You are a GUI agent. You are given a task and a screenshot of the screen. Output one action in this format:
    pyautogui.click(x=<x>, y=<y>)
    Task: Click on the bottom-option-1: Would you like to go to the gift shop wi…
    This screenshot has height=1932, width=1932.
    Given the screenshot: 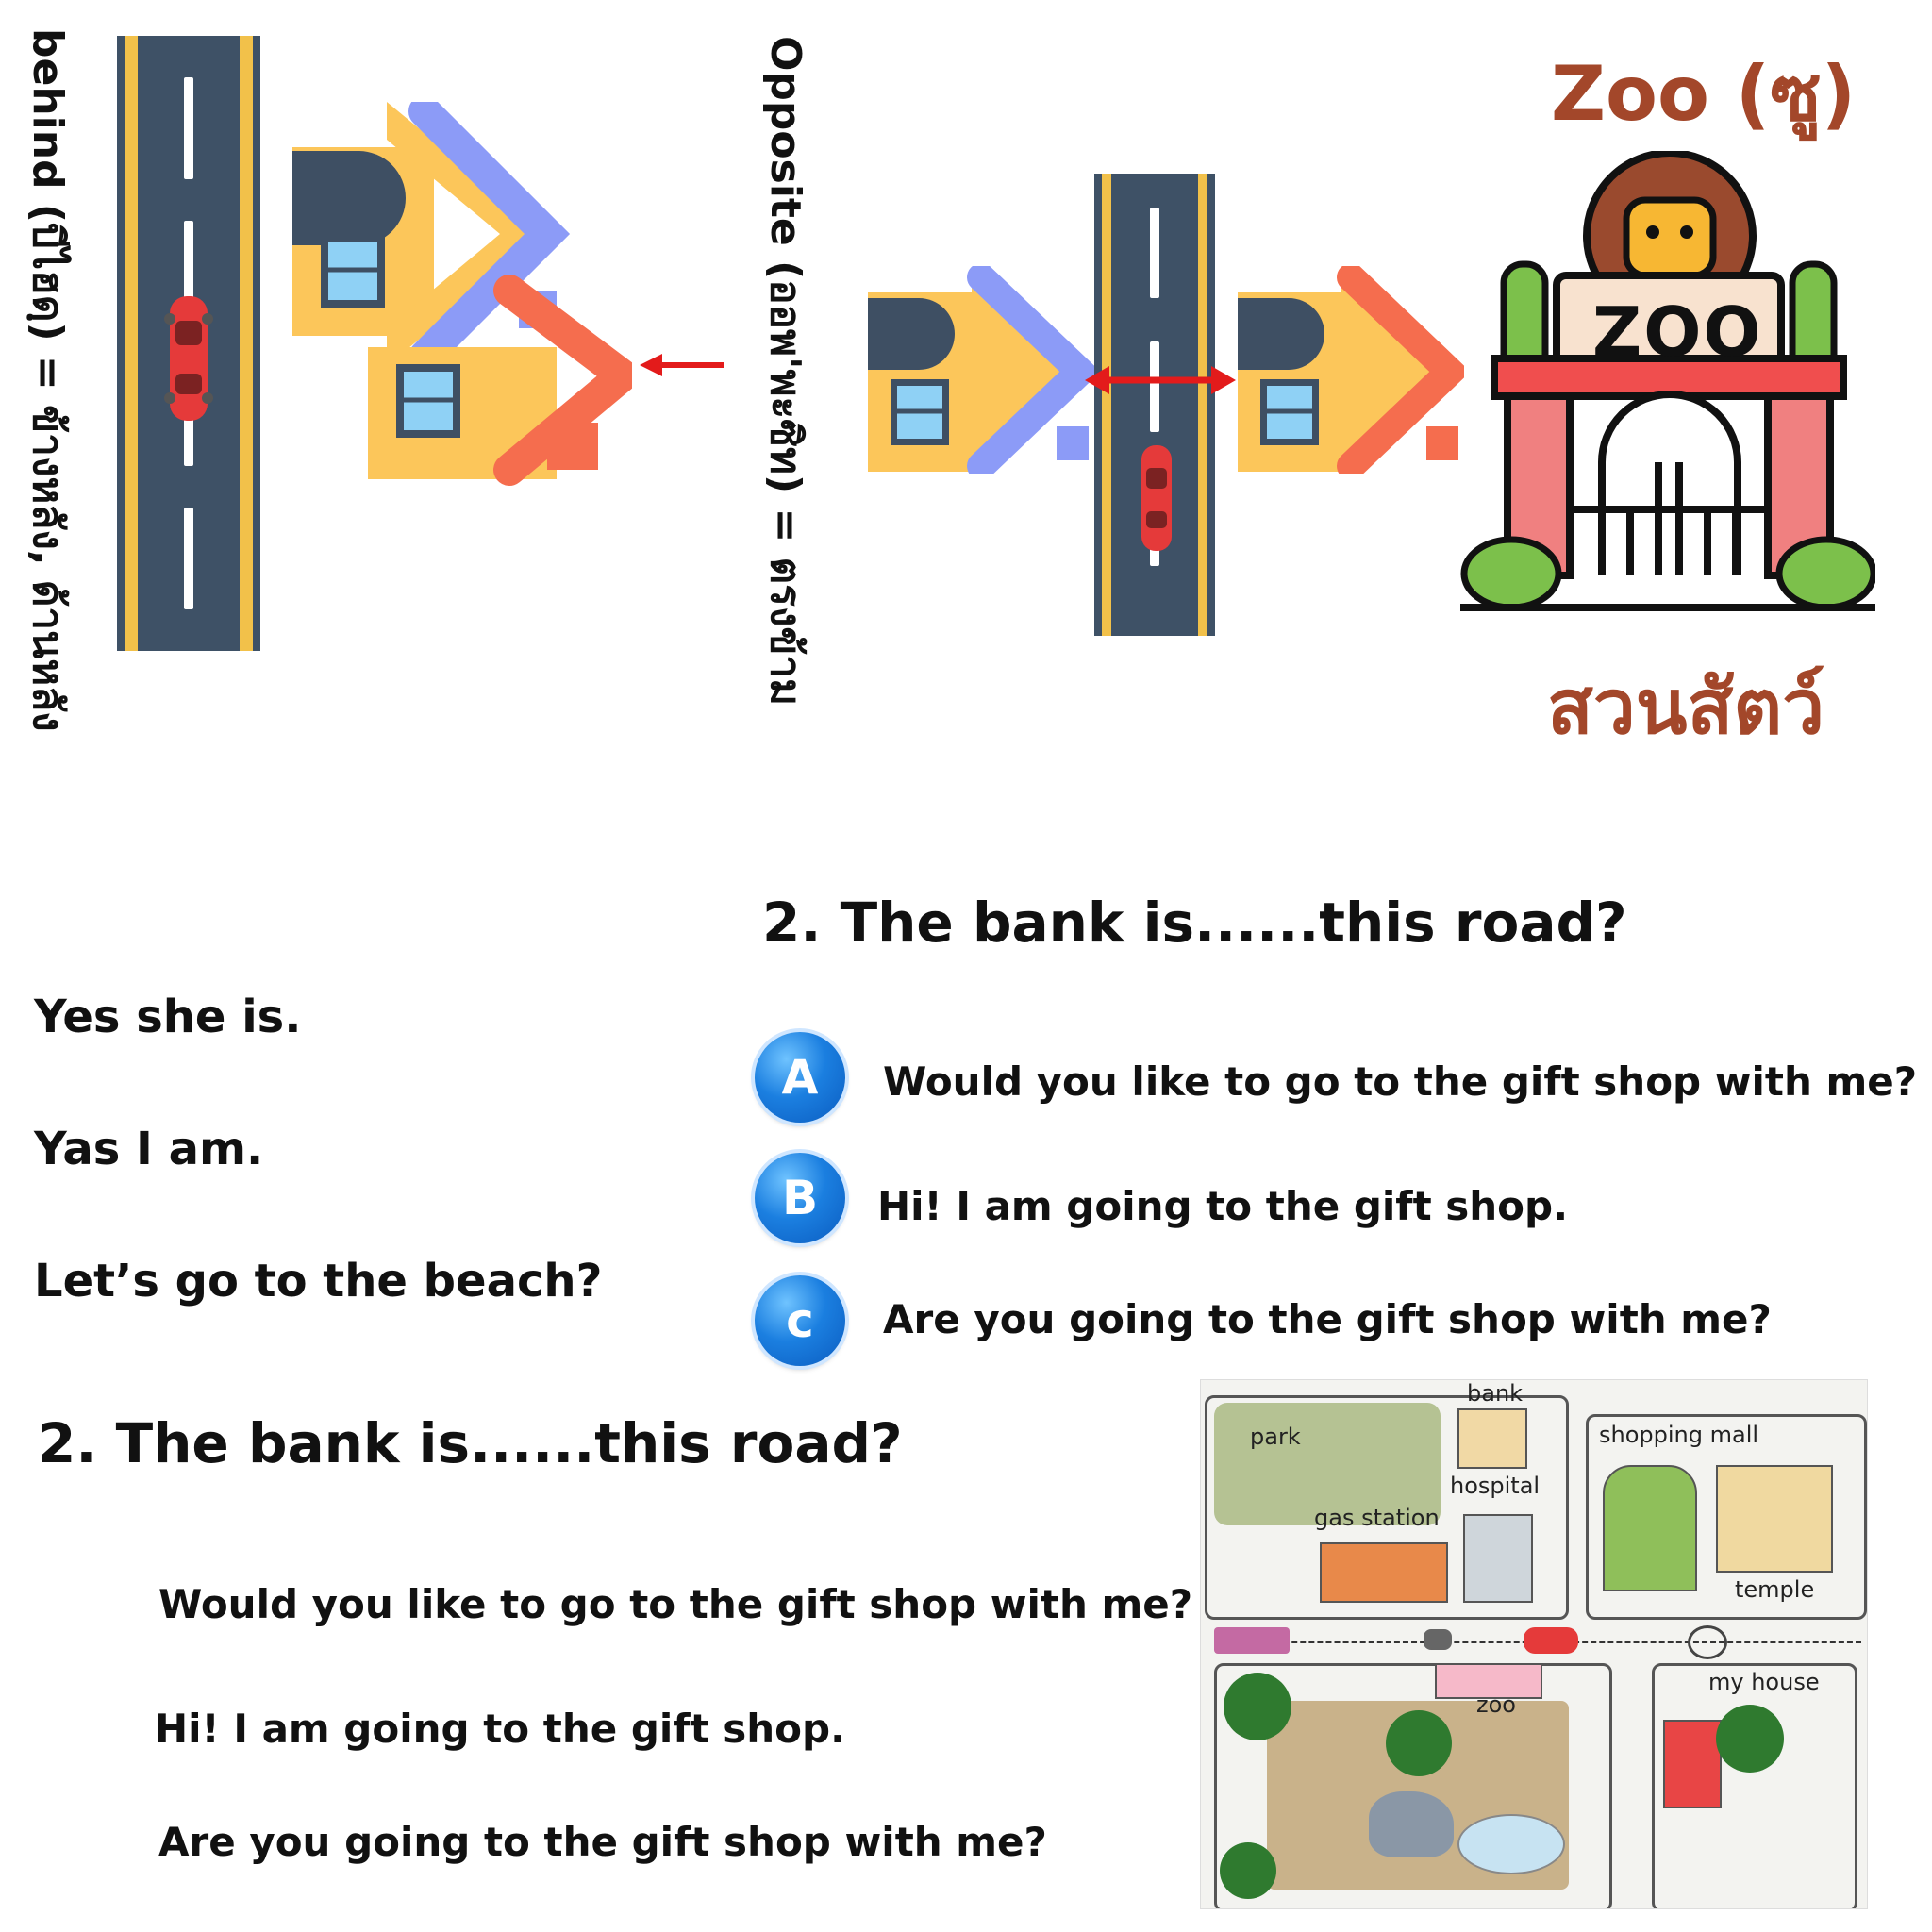 What is the action you would take?
    pyautogui.click(x=675, y=1604)
    